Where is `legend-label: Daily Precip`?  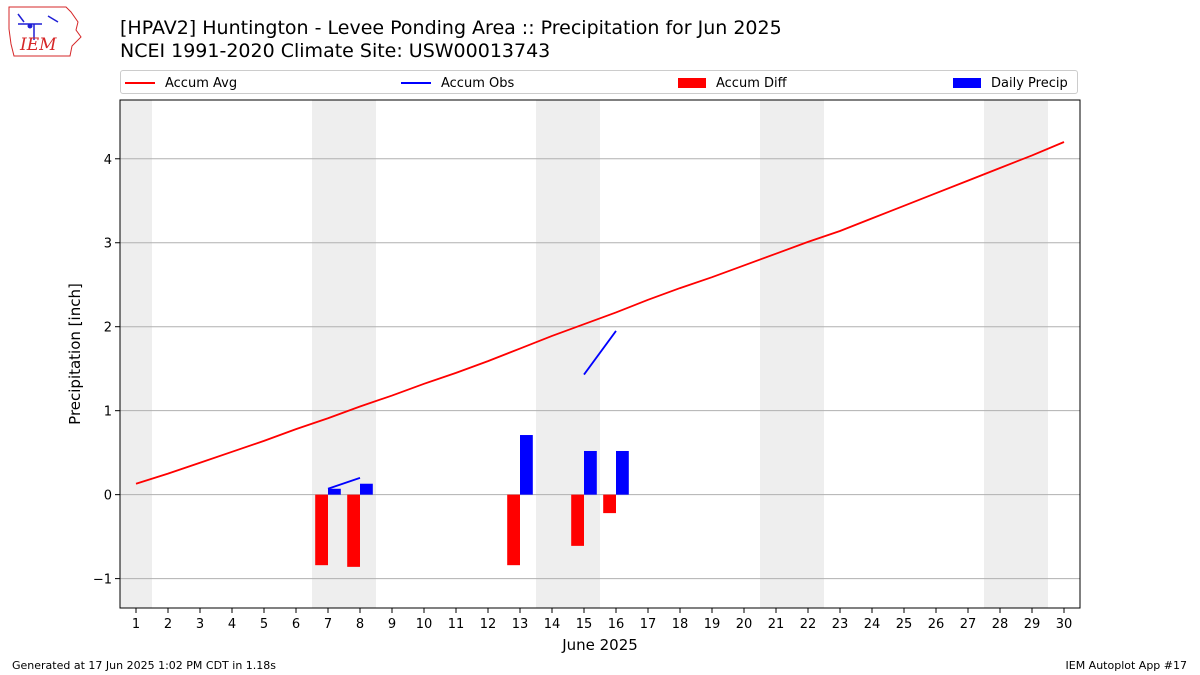 legend-label: Daily Precip is located at coordinates (1029, 83).